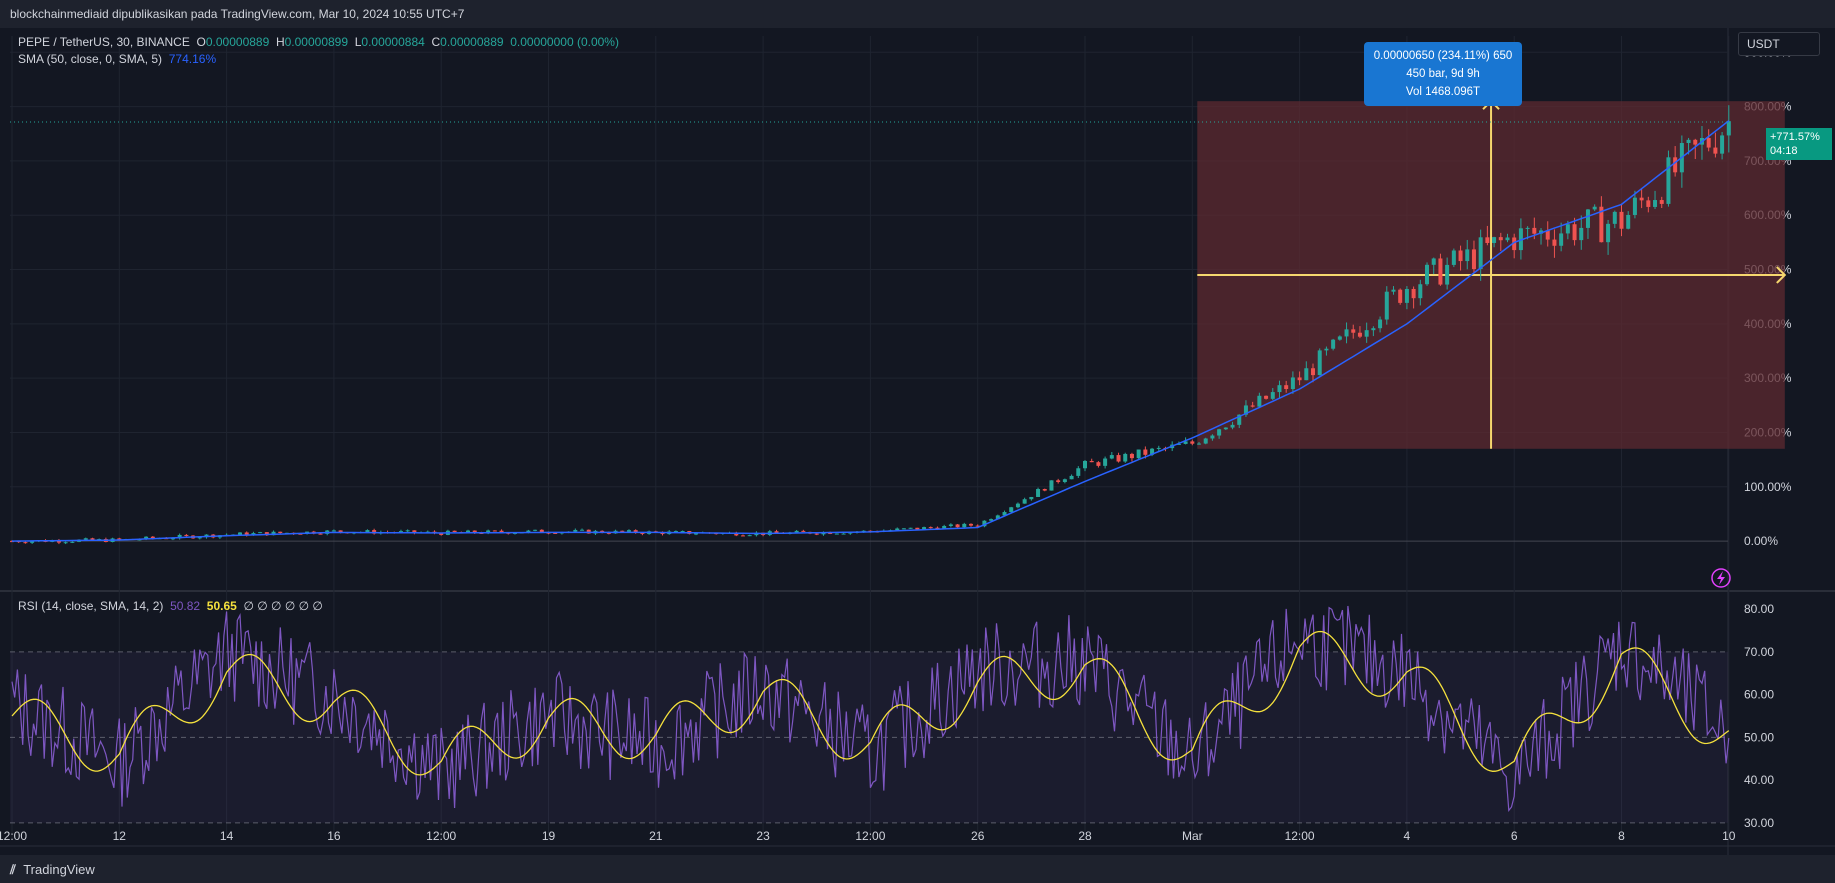 This screenshot has width=1835, height=883. What do you see at coordinates (1759, 823) in the screenshot?
I see `rsi-tick-label: 30.00` at bounding box center [1759, 823].